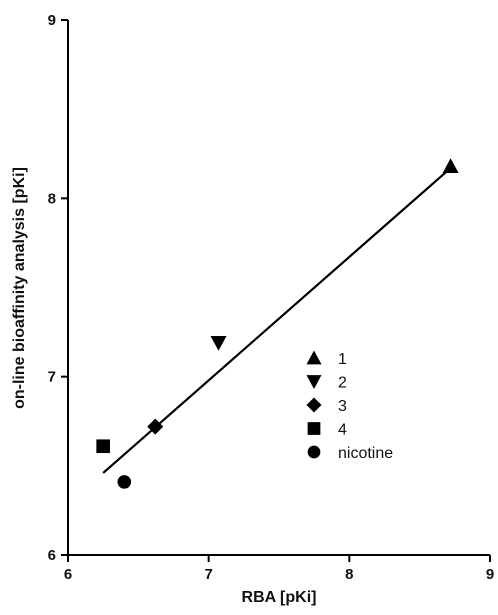 The image size is (498, 615). What do you see at coordinates (52, 198) in the screenshot?
I see `y-tick-label: 8` at bounding box center [52, 198].